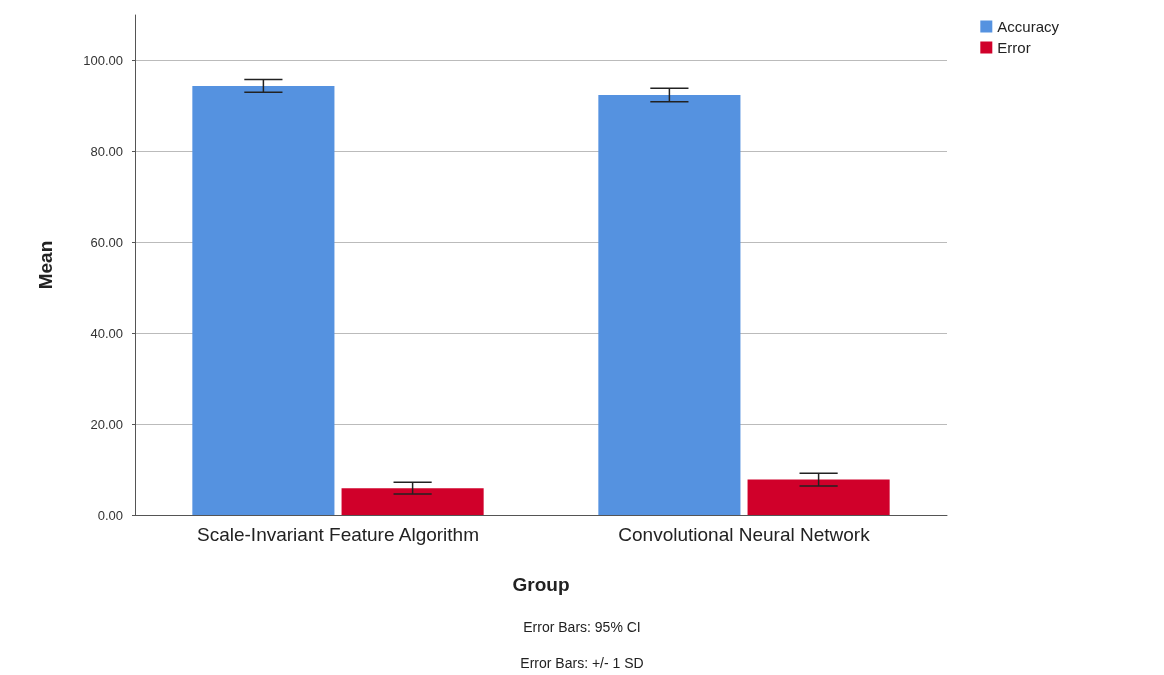 This screenshot has height=675, width=1164. Describe the element at coordinates (541, 584) in the screenshot. I see `x-axis-title: Group` at that location.